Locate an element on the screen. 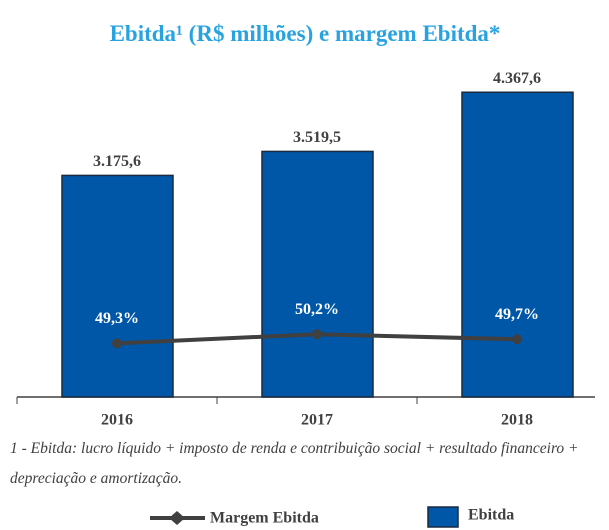  legend-swatch is located at coordinates (443, 517).